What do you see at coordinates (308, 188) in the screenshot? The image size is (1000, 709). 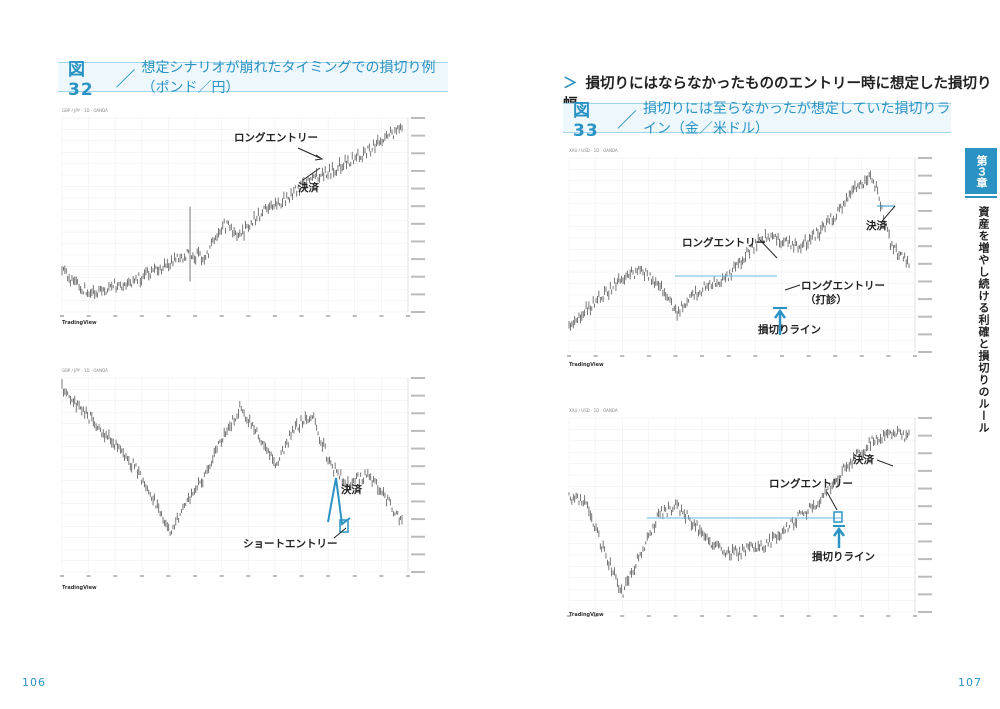 I see `annotation-settle: 決済` at bounding box center [308, 188].